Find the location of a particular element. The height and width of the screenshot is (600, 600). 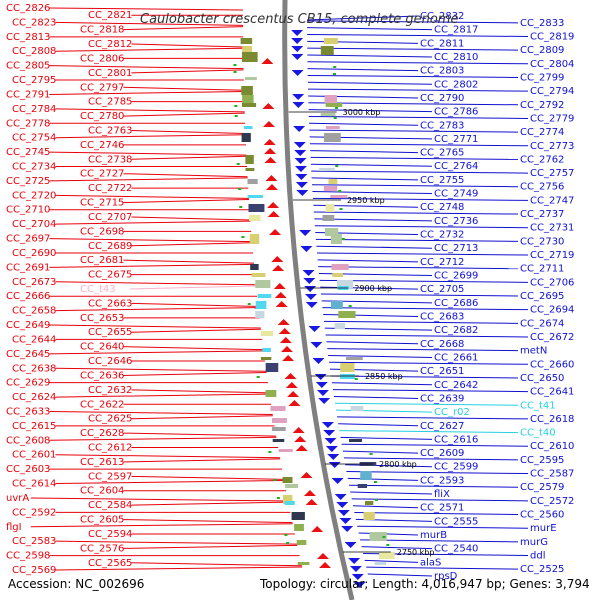

left-gene-label: CC_2784 is located at coordinates (34, 109).